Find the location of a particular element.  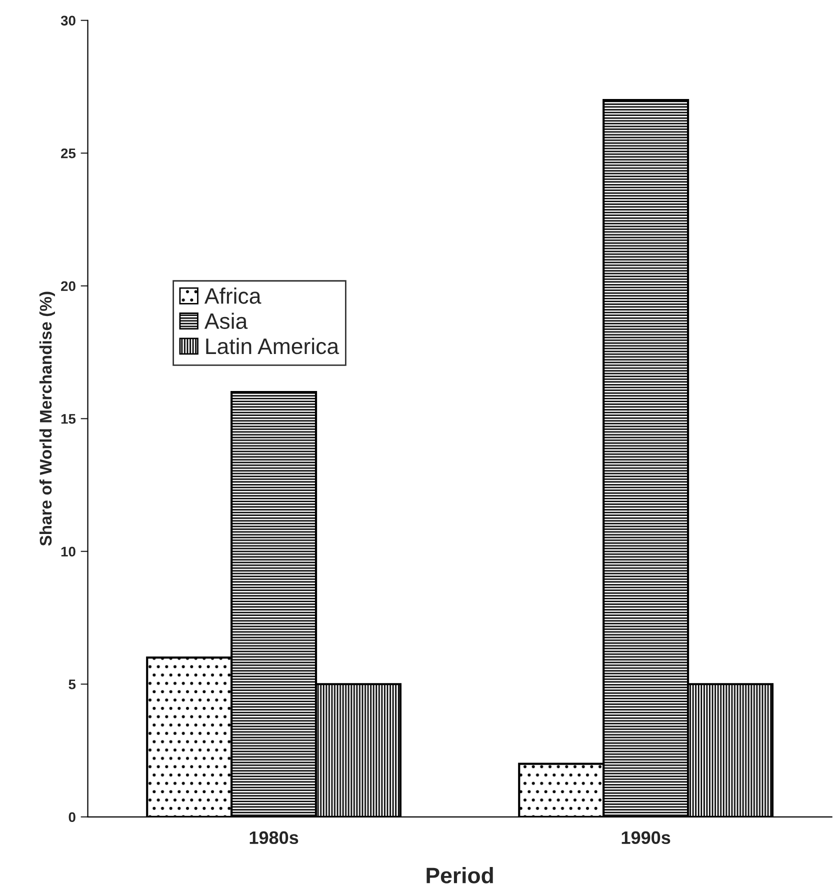

legend-label: Asia is located at coordinates (226, 321).